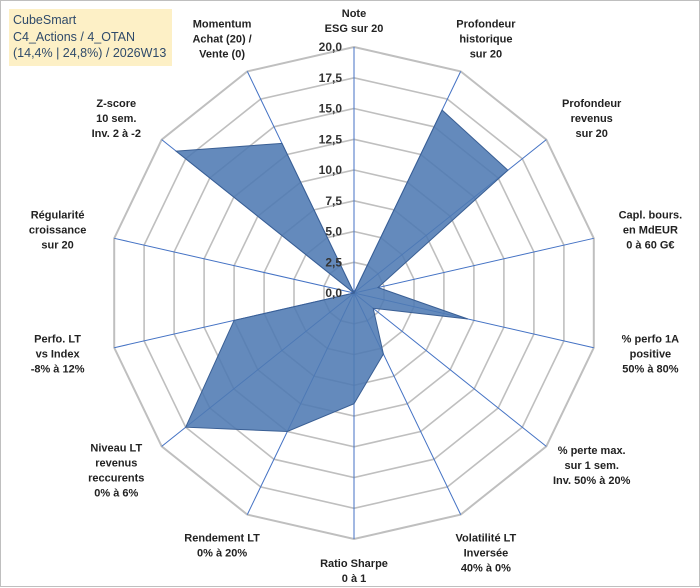  What do you see at coordinates (116, 470) in the screenshot?
I see `axis-label-9: Niveau LT revenus reccurents 0% à 6%` at bounding box center [116, 470].